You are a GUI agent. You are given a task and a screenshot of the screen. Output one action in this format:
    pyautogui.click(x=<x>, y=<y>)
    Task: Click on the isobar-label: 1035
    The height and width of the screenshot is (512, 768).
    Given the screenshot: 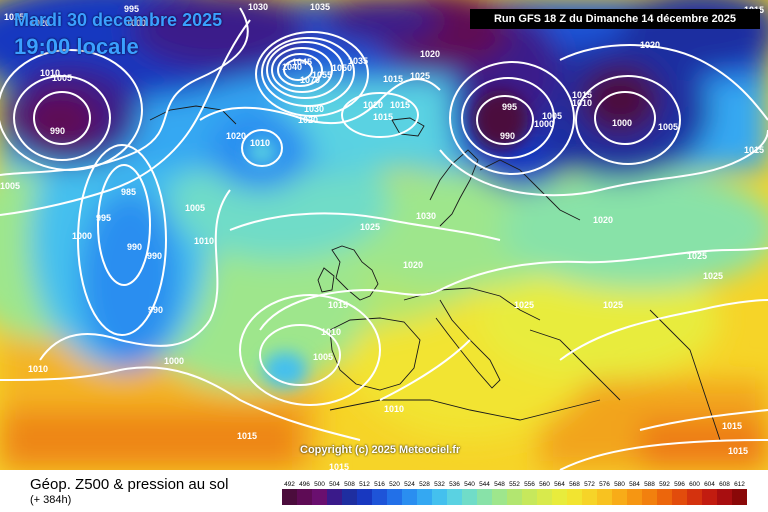 What is the action you would take?
    pyautogui.click(x=320, y=7)
    